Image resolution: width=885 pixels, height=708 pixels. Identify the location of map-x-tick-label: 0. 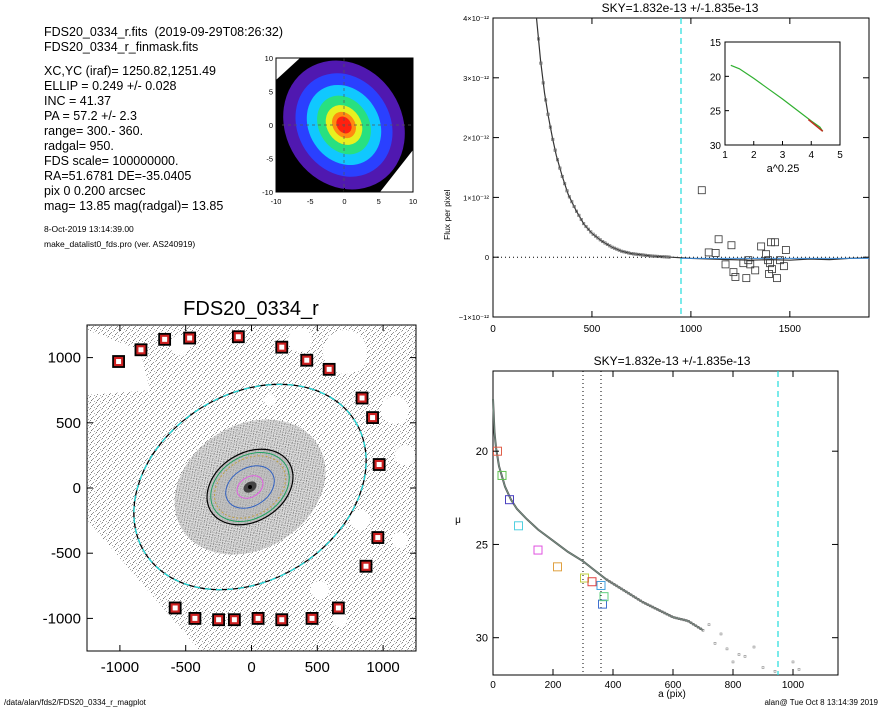
(251, 667).